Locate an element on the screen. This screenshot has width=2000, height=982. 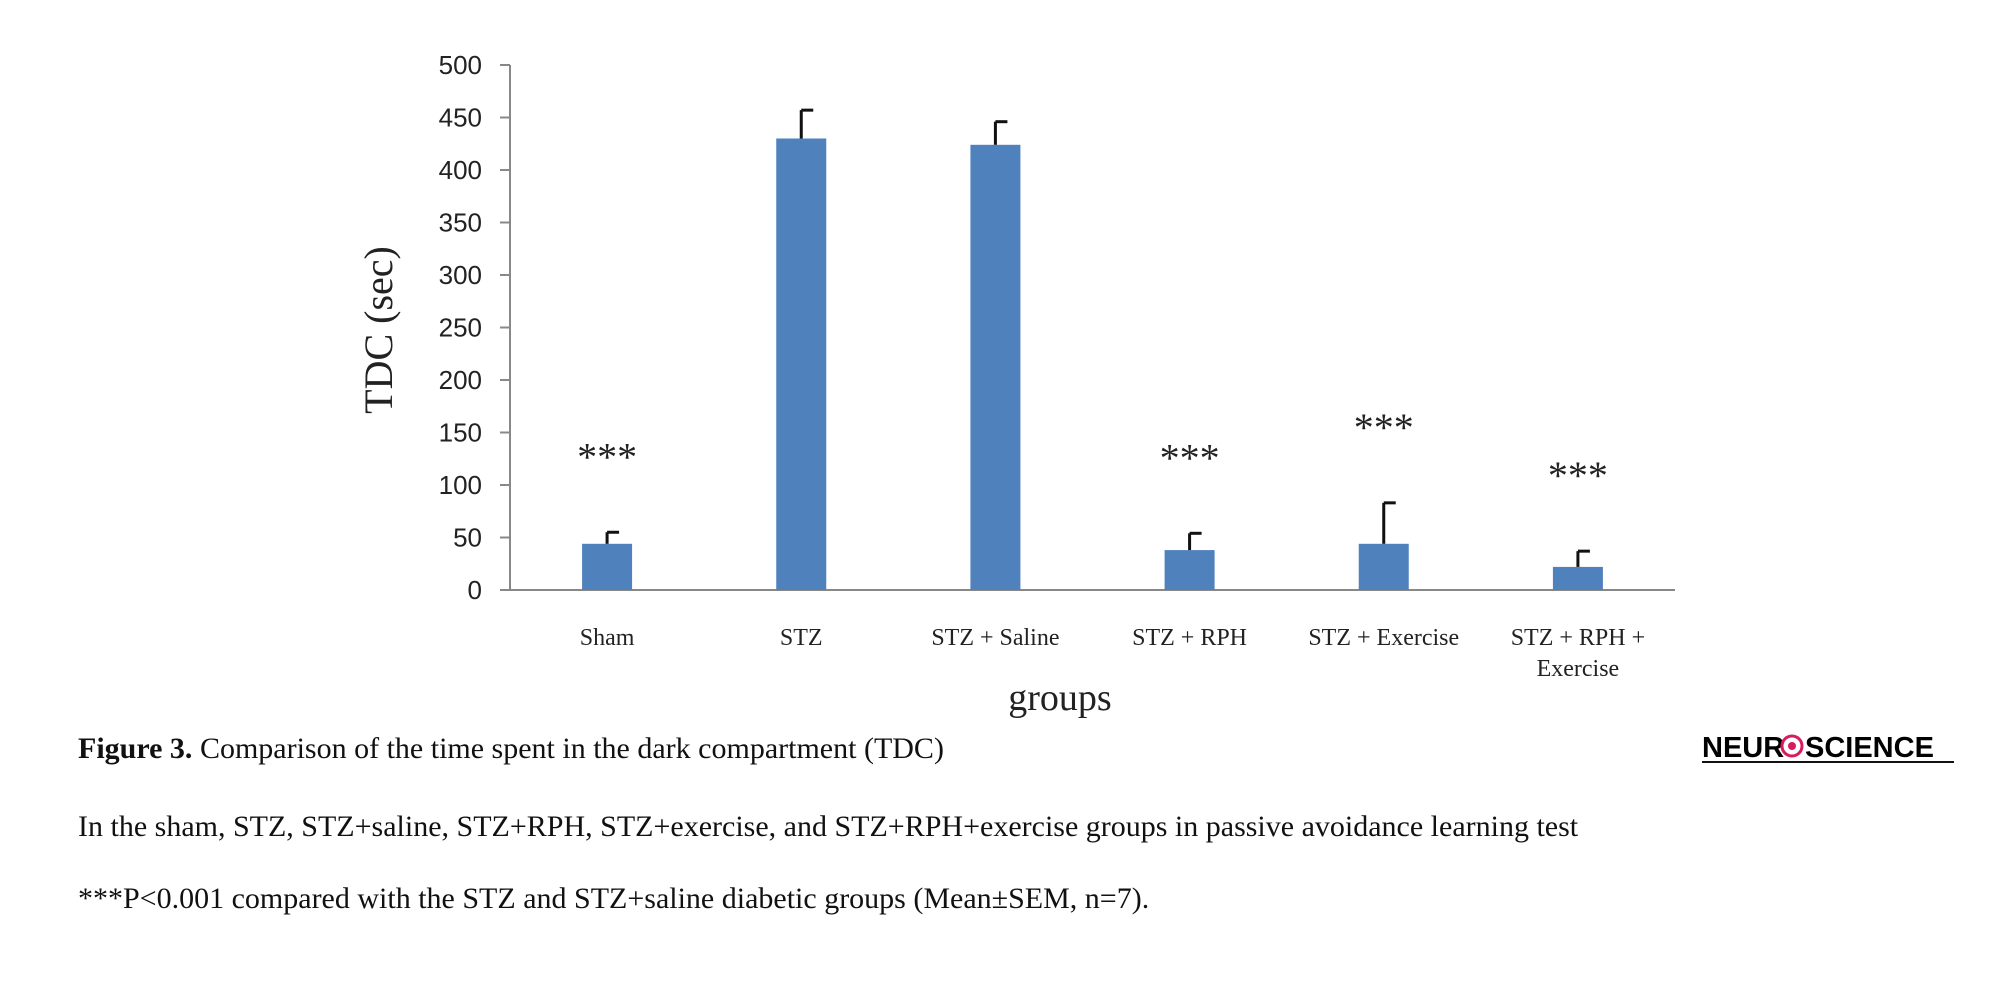
y-tick-label: 150 is located at coordinates (460, 433).